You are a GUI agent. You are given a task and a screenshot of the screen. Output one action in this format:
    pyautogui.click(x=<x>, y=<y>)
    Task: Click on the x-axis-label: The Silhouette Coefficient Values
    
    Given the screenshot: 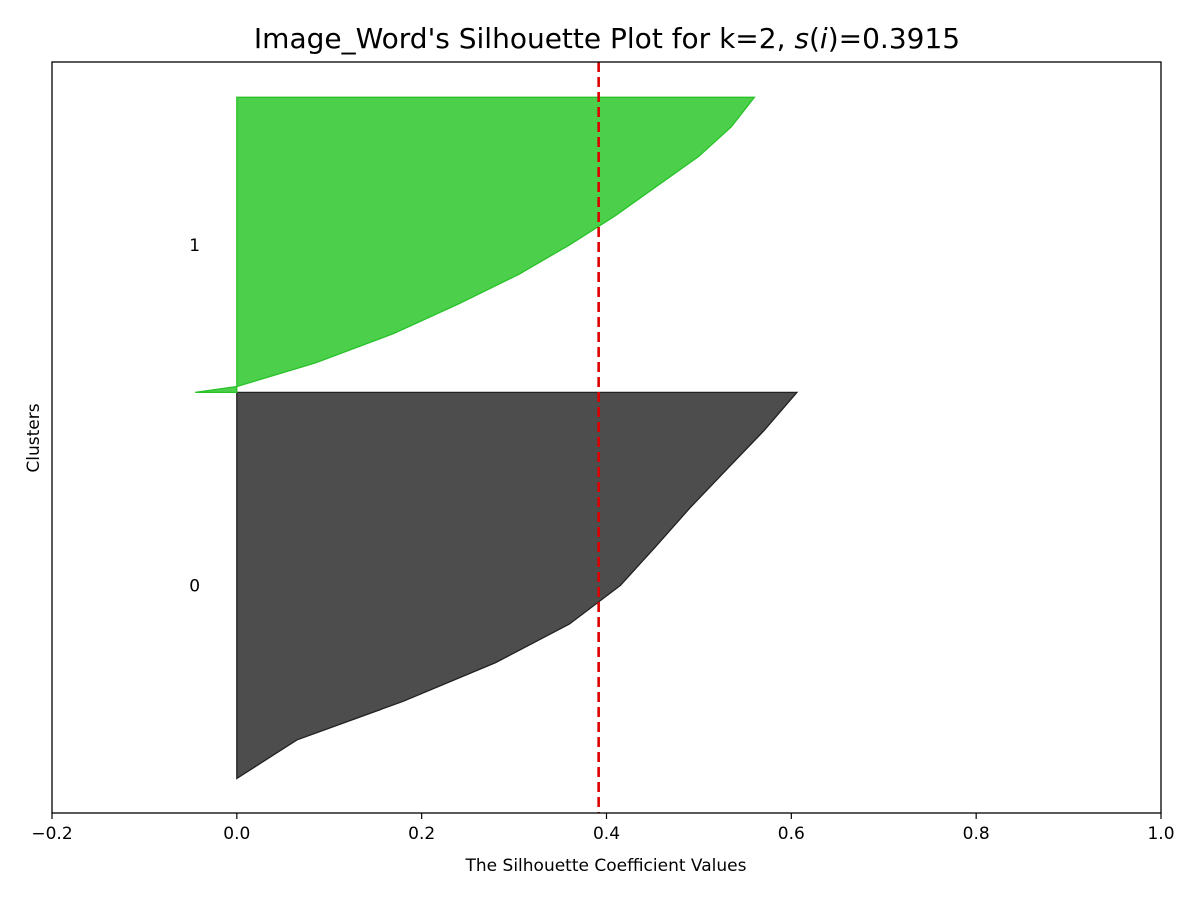 What is the action you would take?
    pyautogui.click(x=606, y=866)
    